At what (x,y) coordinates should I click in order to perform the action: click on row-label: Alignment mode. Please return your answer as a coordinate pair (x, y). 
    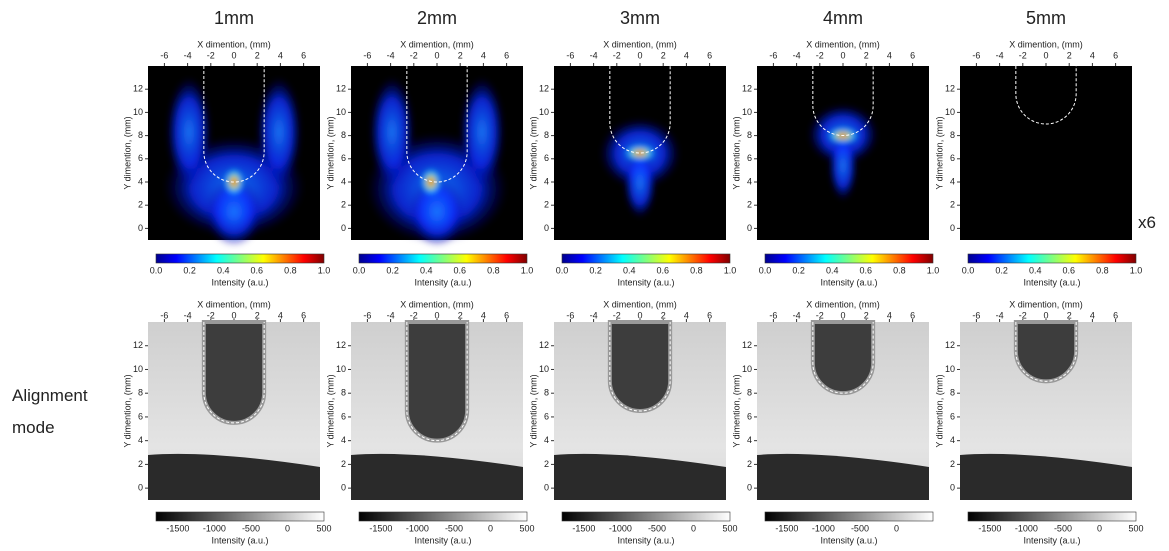
    Looking at the image, I should click on (50, 411).